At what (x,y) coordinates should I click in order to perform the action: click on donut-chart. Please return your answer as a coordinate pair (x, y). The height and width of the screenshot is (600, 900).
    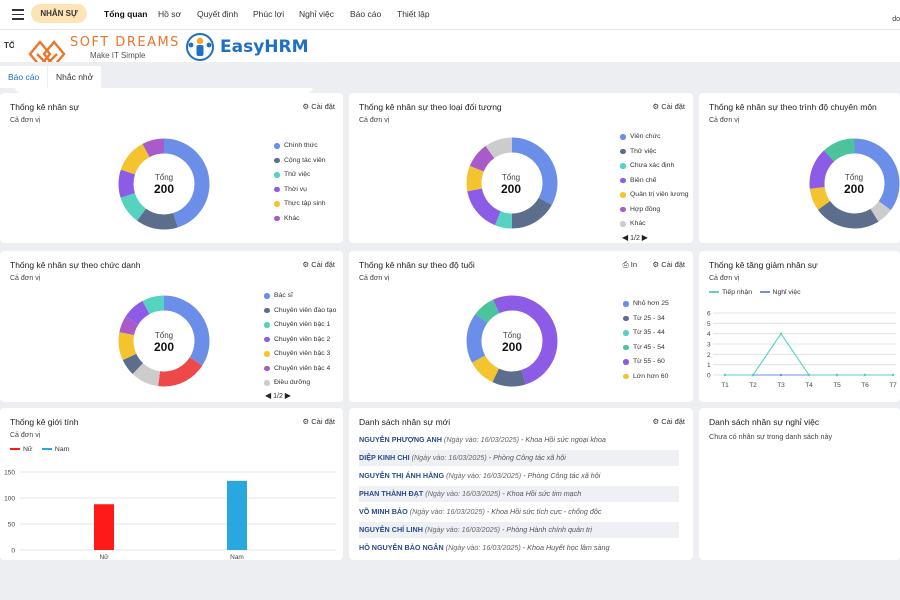
    Looking at the image, I should click on (164, 341).